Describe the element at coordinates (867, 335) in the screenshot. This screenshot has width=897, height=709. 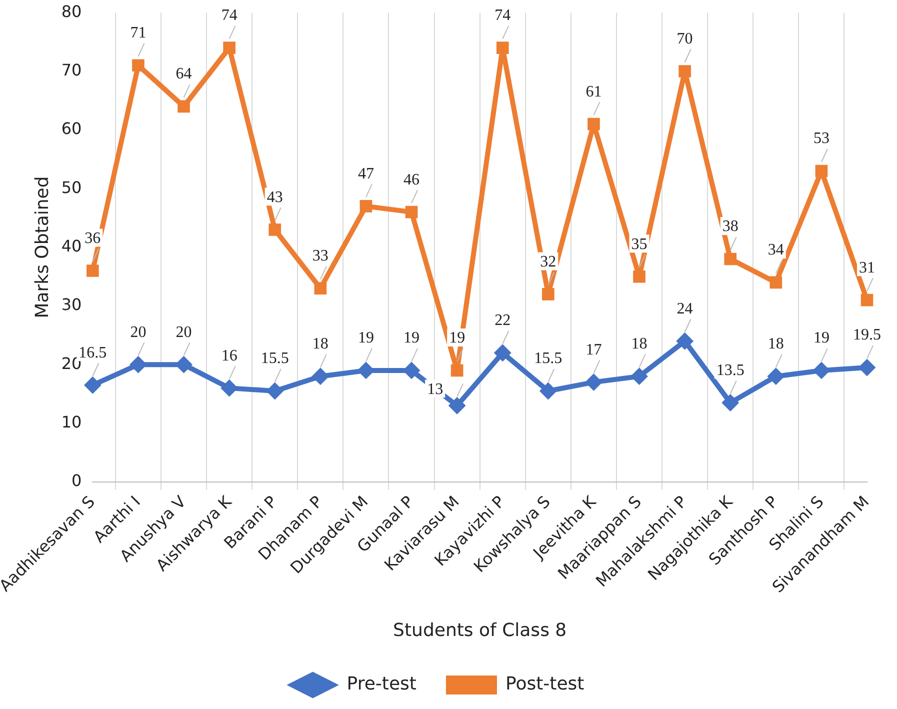
I see `data-label: 19.5` at that location.